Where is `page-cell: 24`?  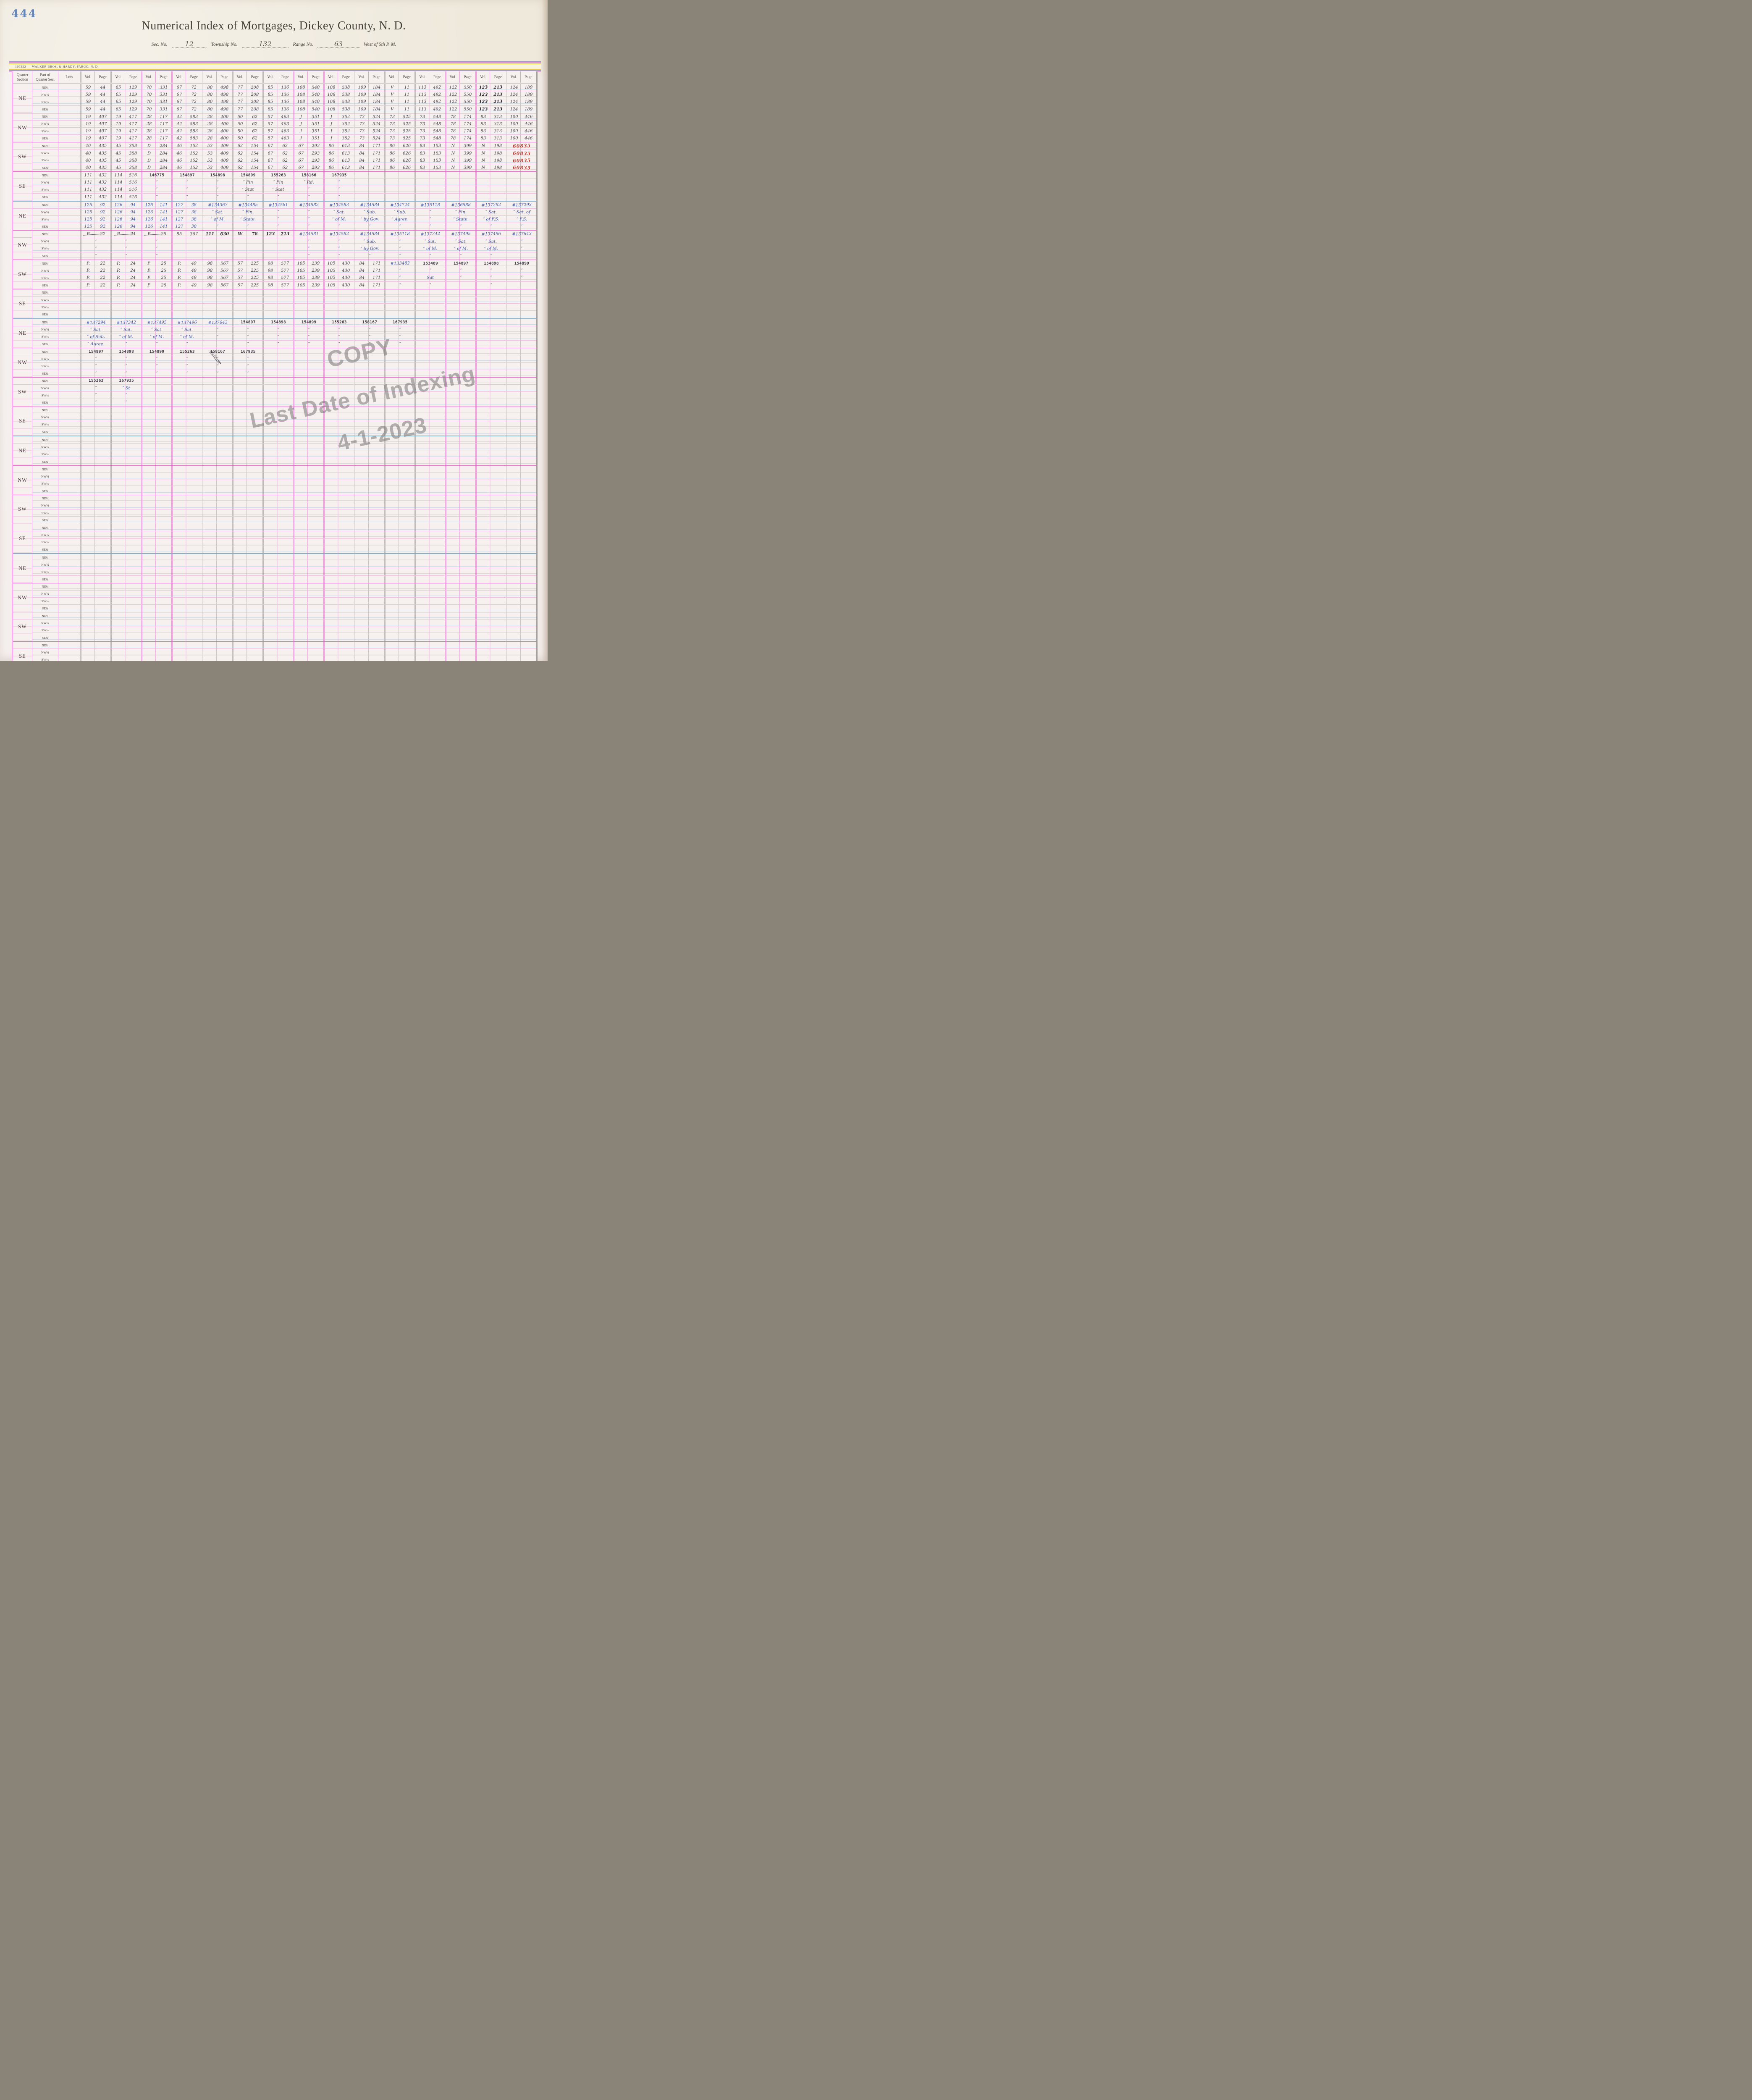
page-cell: 24 is located at coordinates (133, 270).